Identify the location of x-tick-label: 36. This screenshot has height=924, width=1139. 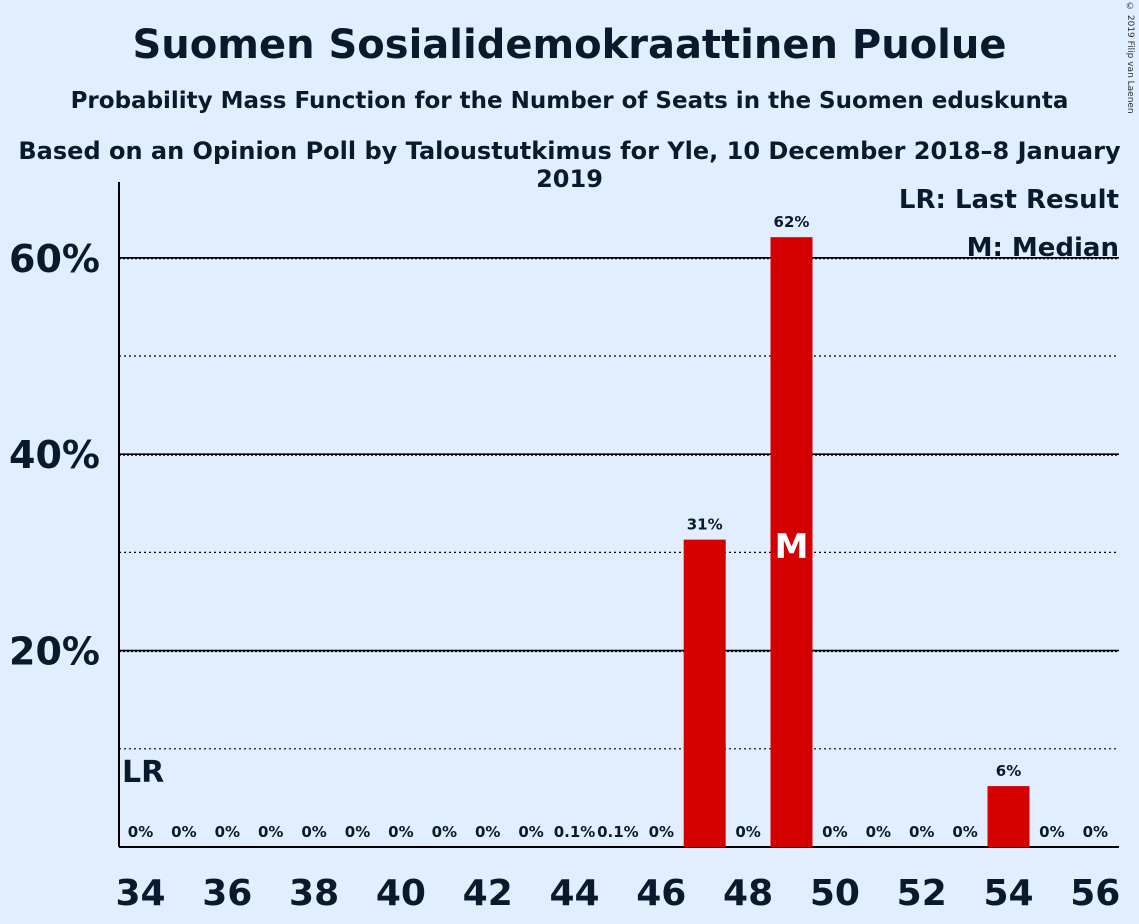
(227, 893).